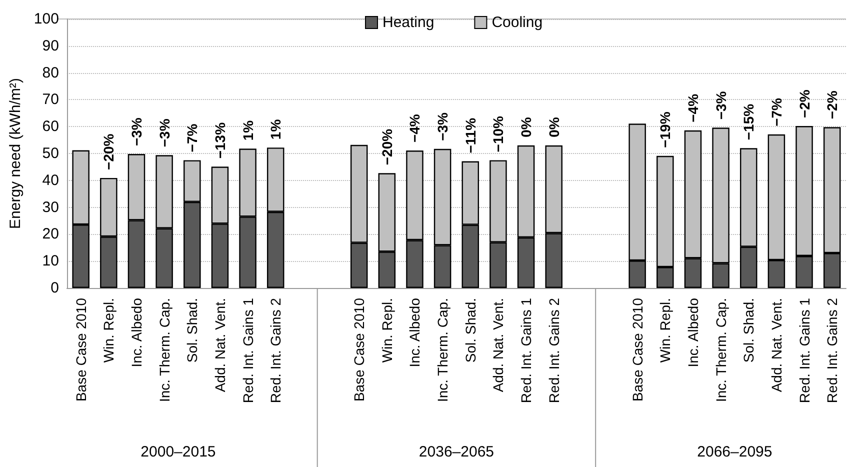 The image size is (868, 467). What do you see at coordinates (50, 153) in the screenshot?
I see `y-tick-label: 50` at bounding box center [50, 153].